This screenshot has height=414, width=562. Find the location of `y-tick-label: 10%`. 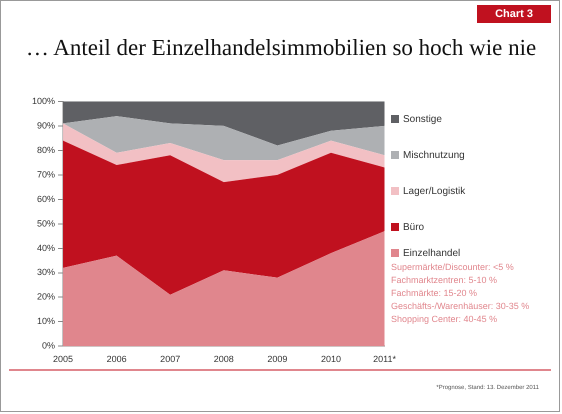

y-tick-label: 10% is located at coordinates (46, 321).